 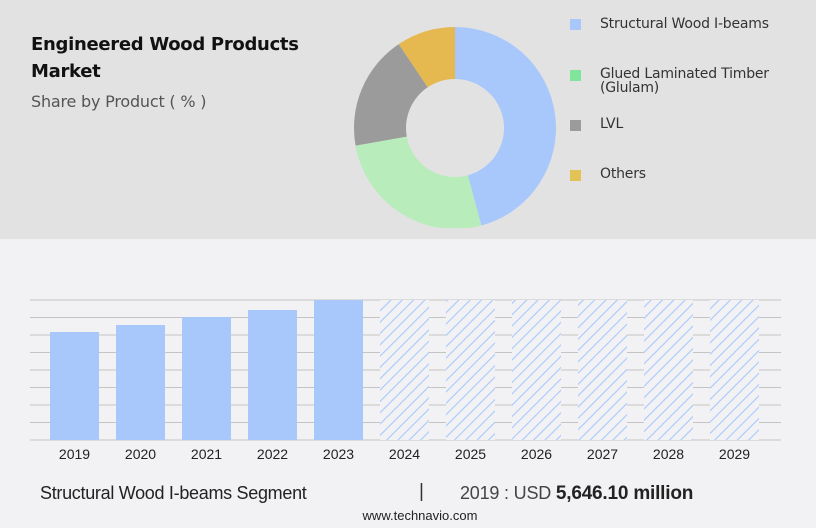 What do you see at coordinates (505, 126) in the screenshot?
I see `donut-slice-structural-wood-i-beams` at bounding box center [505, 126].